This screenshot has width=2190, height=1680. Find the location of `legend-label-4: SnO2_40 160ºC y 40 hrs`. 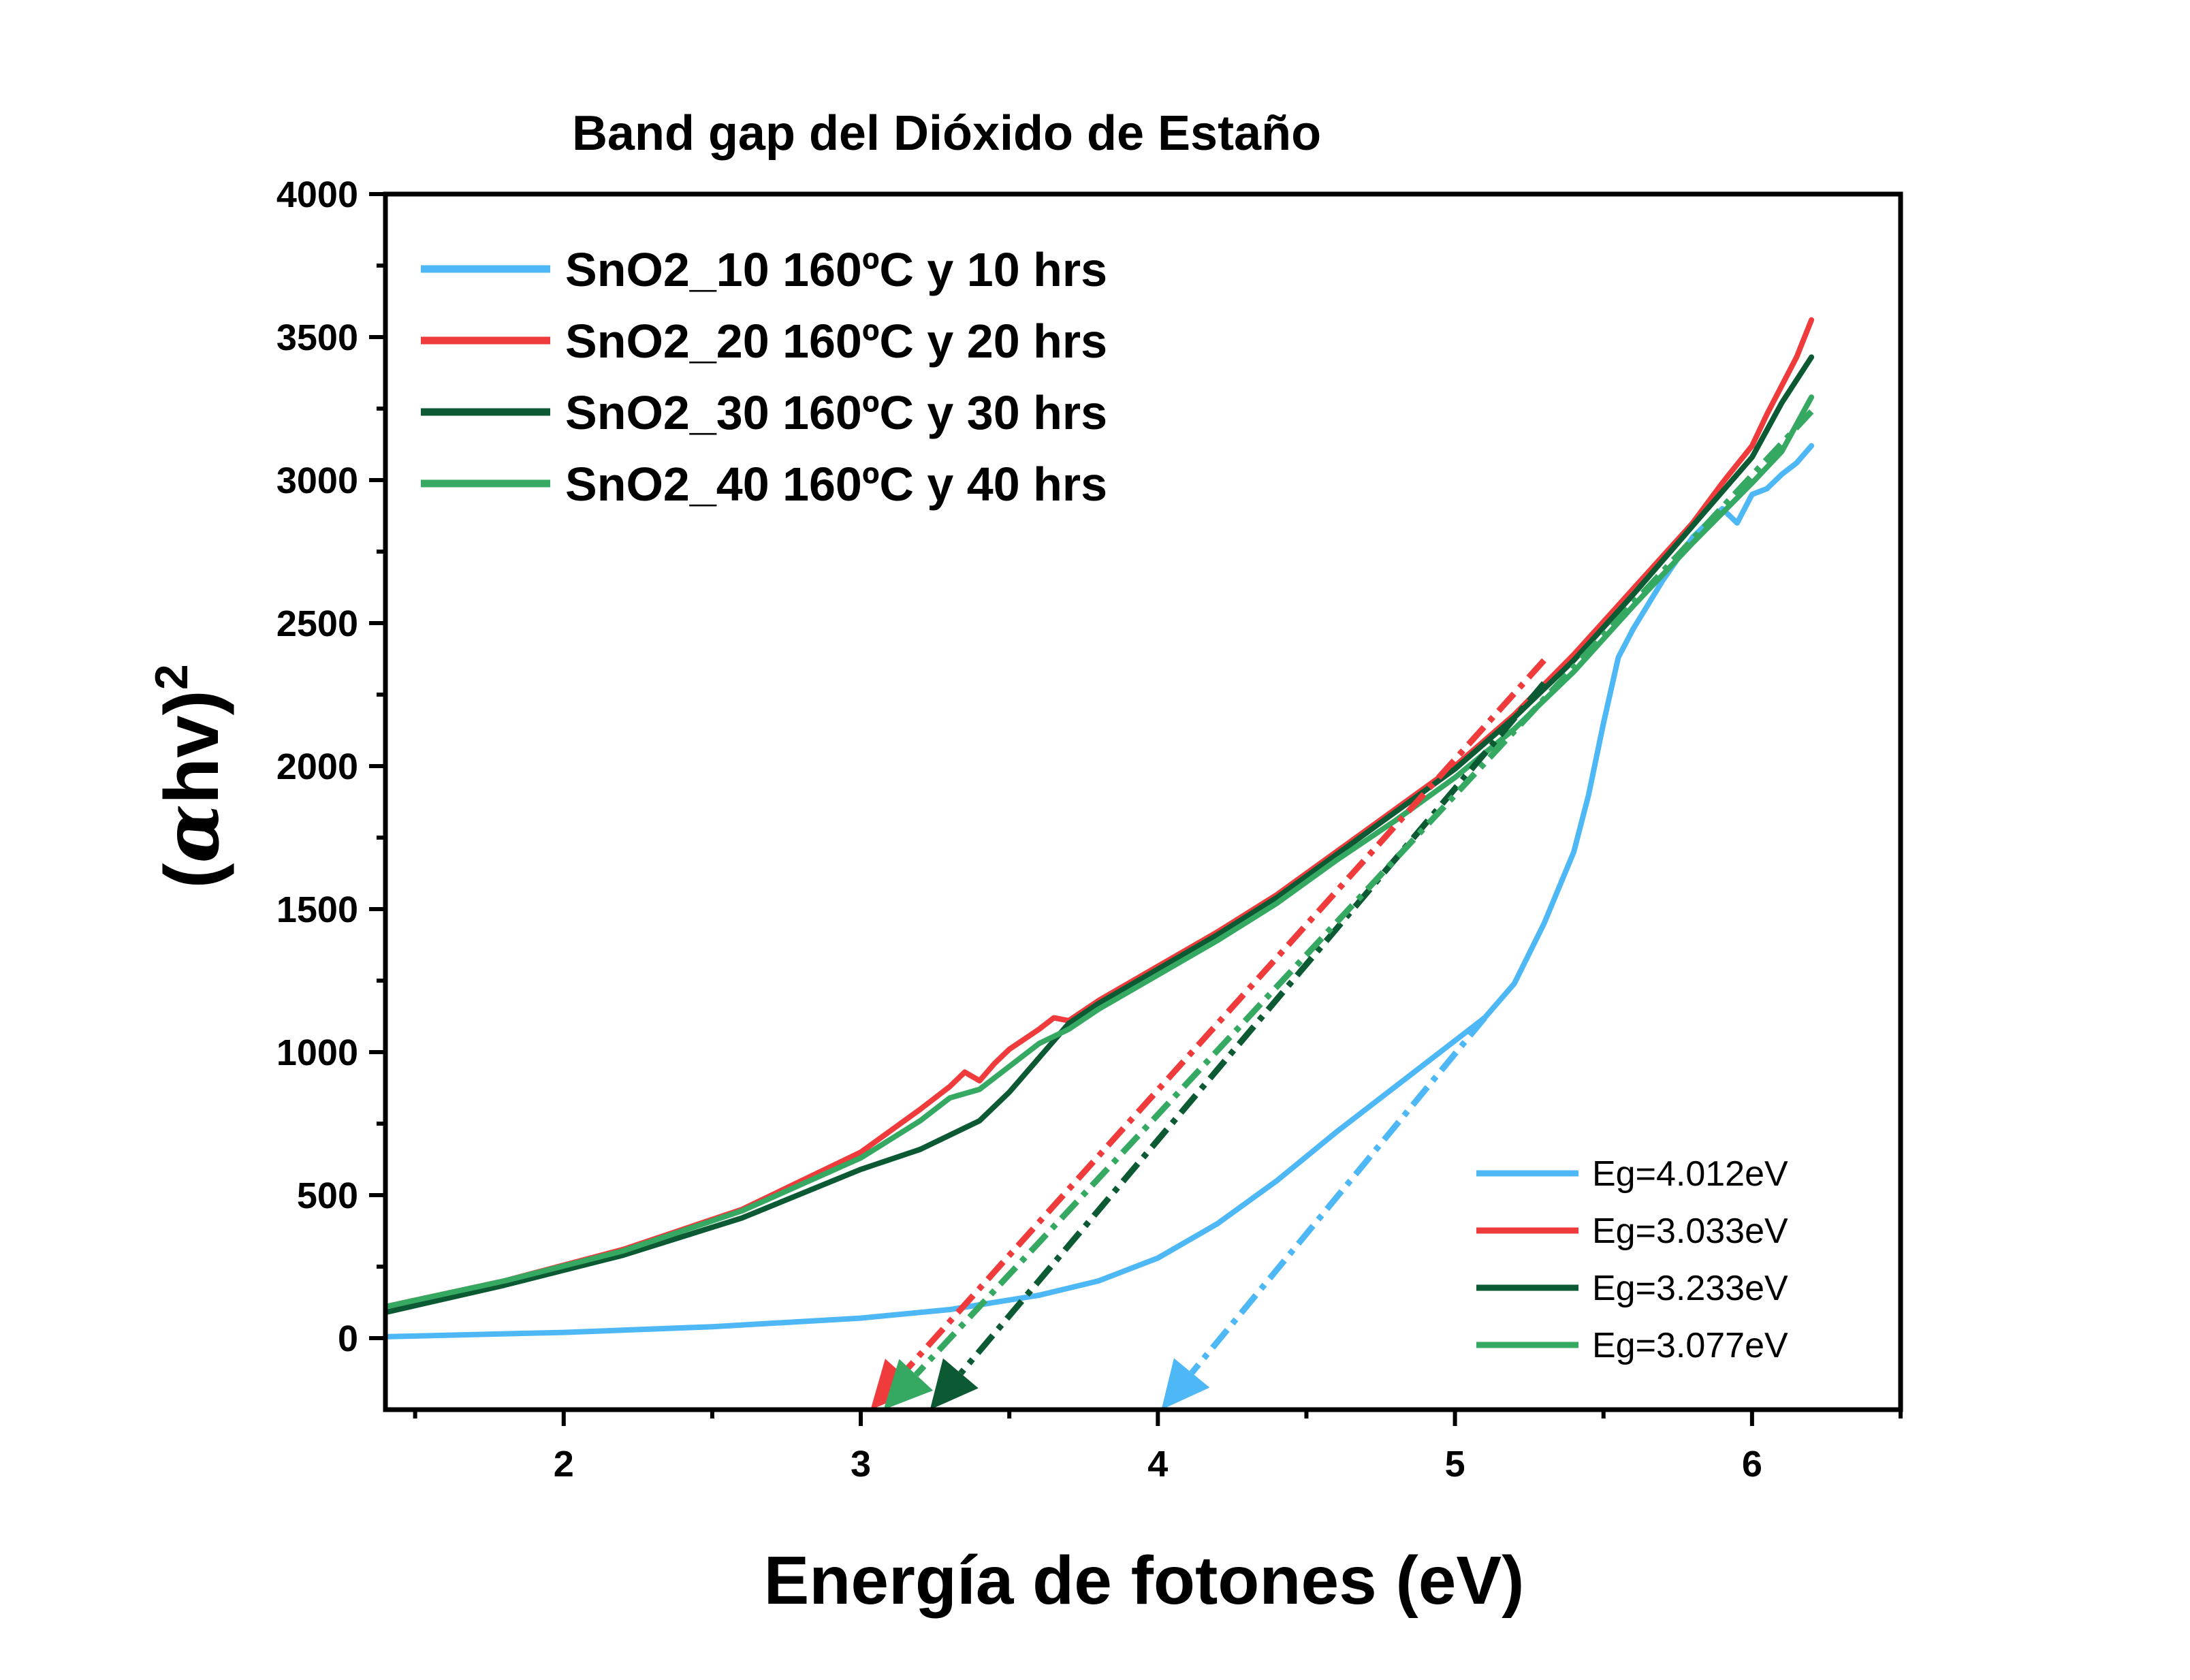

legend-label-4: SnO2_40 160ºC y 40 hrs is located at coordinates (836, 484).